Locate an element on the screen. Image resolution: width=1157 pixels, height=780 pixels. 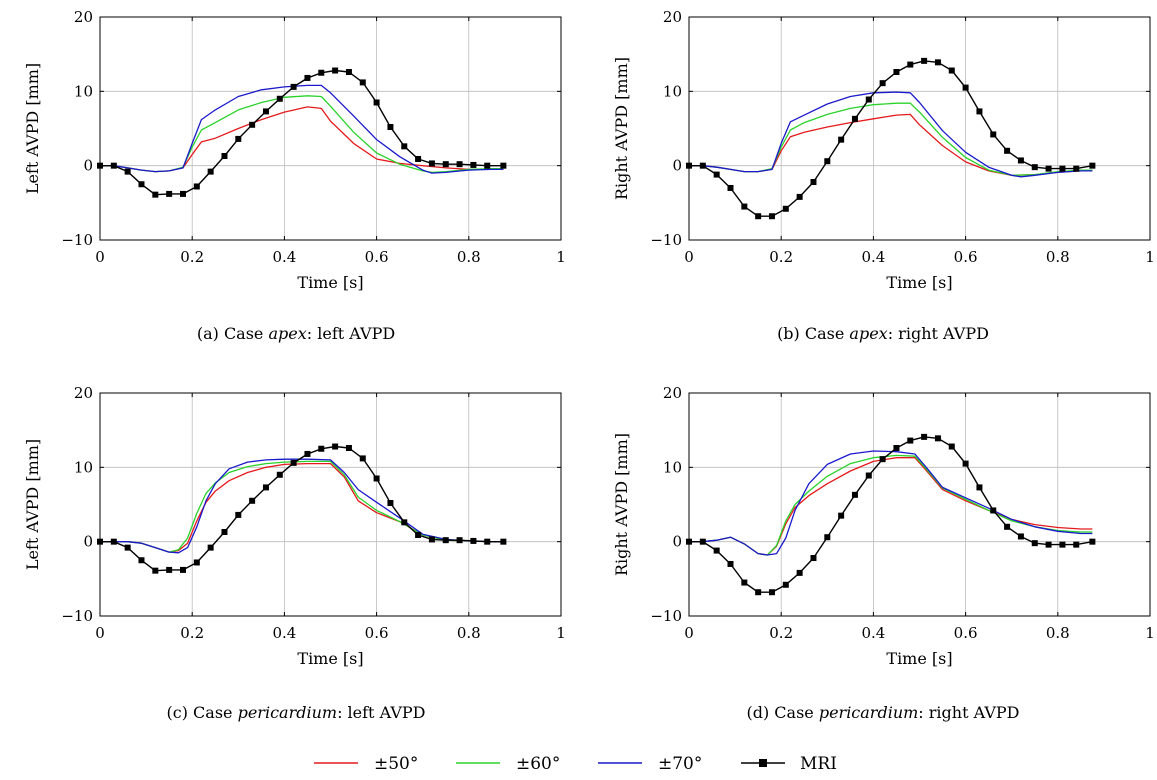
legend-label: ±70° is located at coordinates (680, 764).